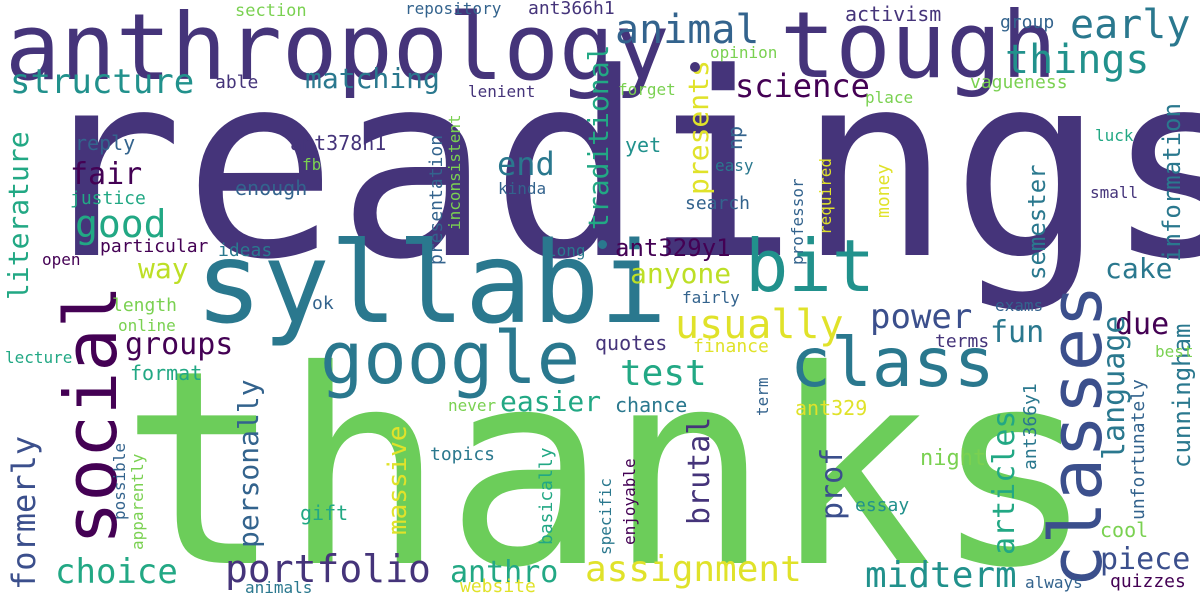 The image size is (1200, 600). Describe the element at coordinates (681, 273) in the screenshot. I see `word-anyone: anyone` at that location.